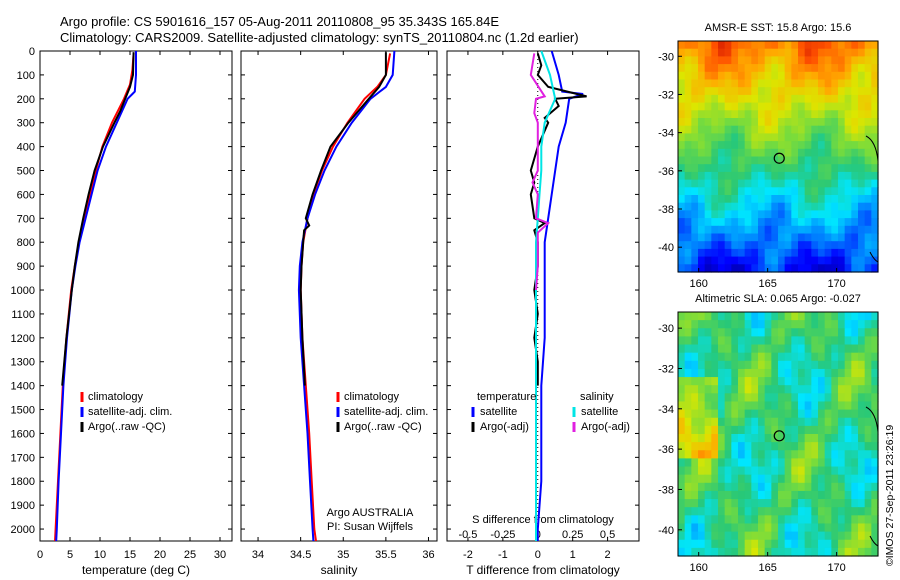 This screenshot has width=900, height=580. Describe the element at coordinates (190, 555) in the screenshot. I see `x-tick-label: 25` at that location.